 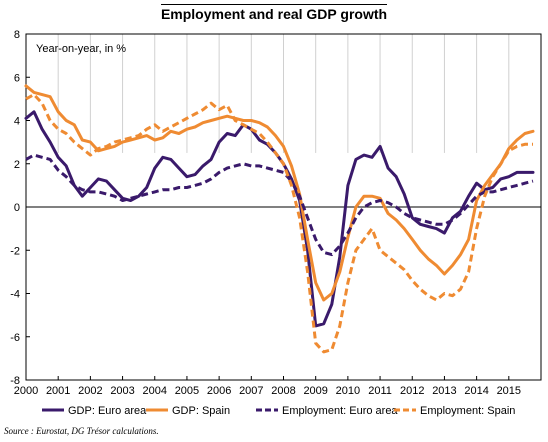 I want to click on y-tick-label: -8, so click(x=15, y=381).